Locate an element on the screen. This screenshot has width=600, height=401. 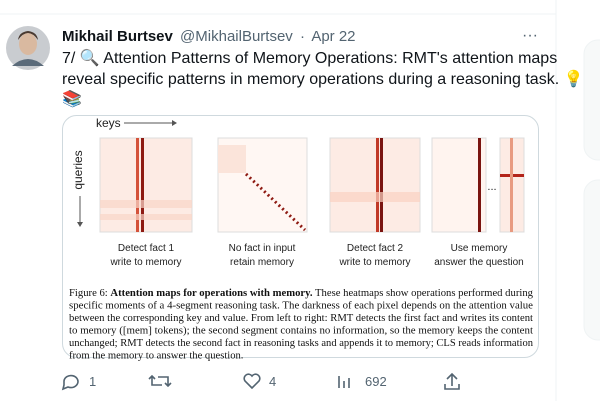
more-button: ··· is located at coordinates (530, 35).